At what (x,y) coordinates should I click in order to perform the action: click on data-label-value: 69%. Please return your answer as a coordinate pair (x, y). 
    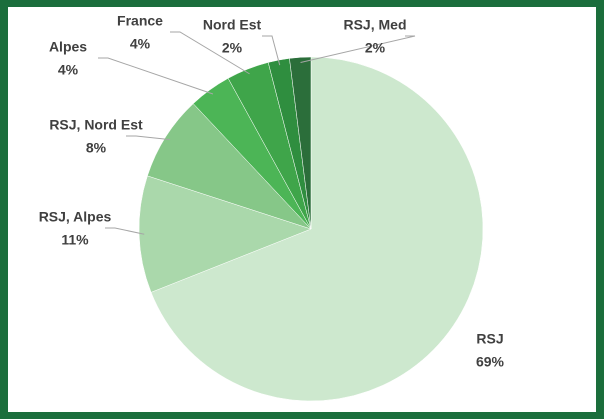
    Looking at the image, I should click on (490, 362).